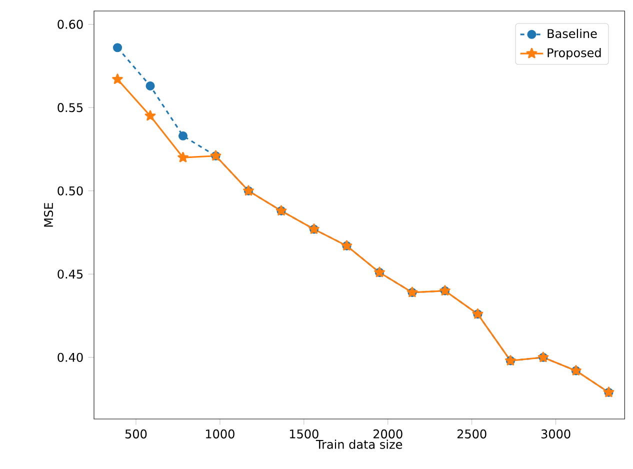  What do you see at coordinates (572, 33) in the screenshot?
I see `legend-label: Baseline` at bounding box center [572, 33].